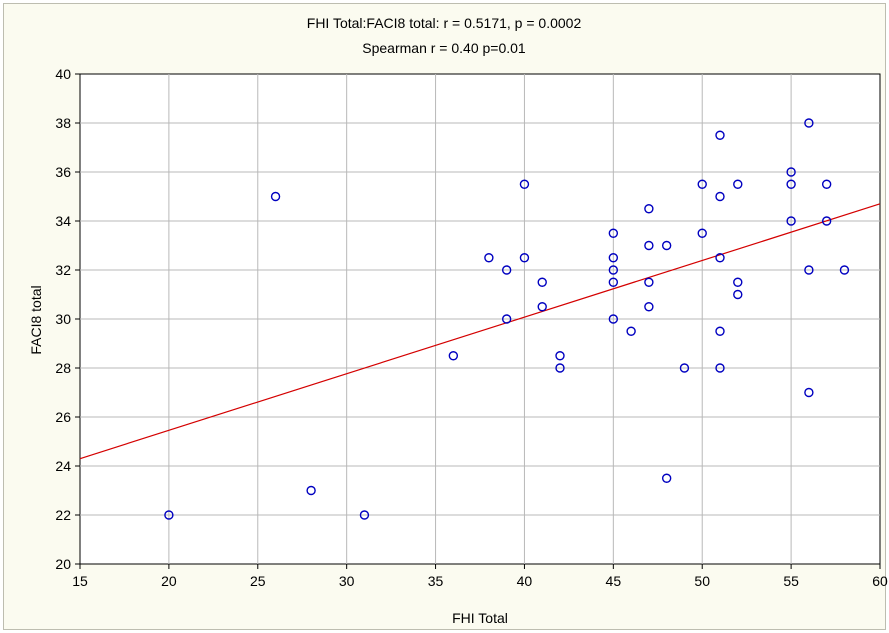  I want to click on x-tick-label: 25, so click(258, 581).